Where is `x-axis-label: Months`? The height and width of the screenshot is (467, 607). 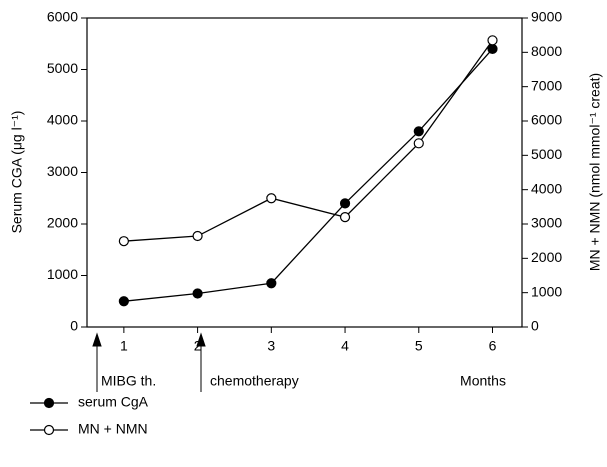
x-axis-label: Months is located at coordinates (483, 381).